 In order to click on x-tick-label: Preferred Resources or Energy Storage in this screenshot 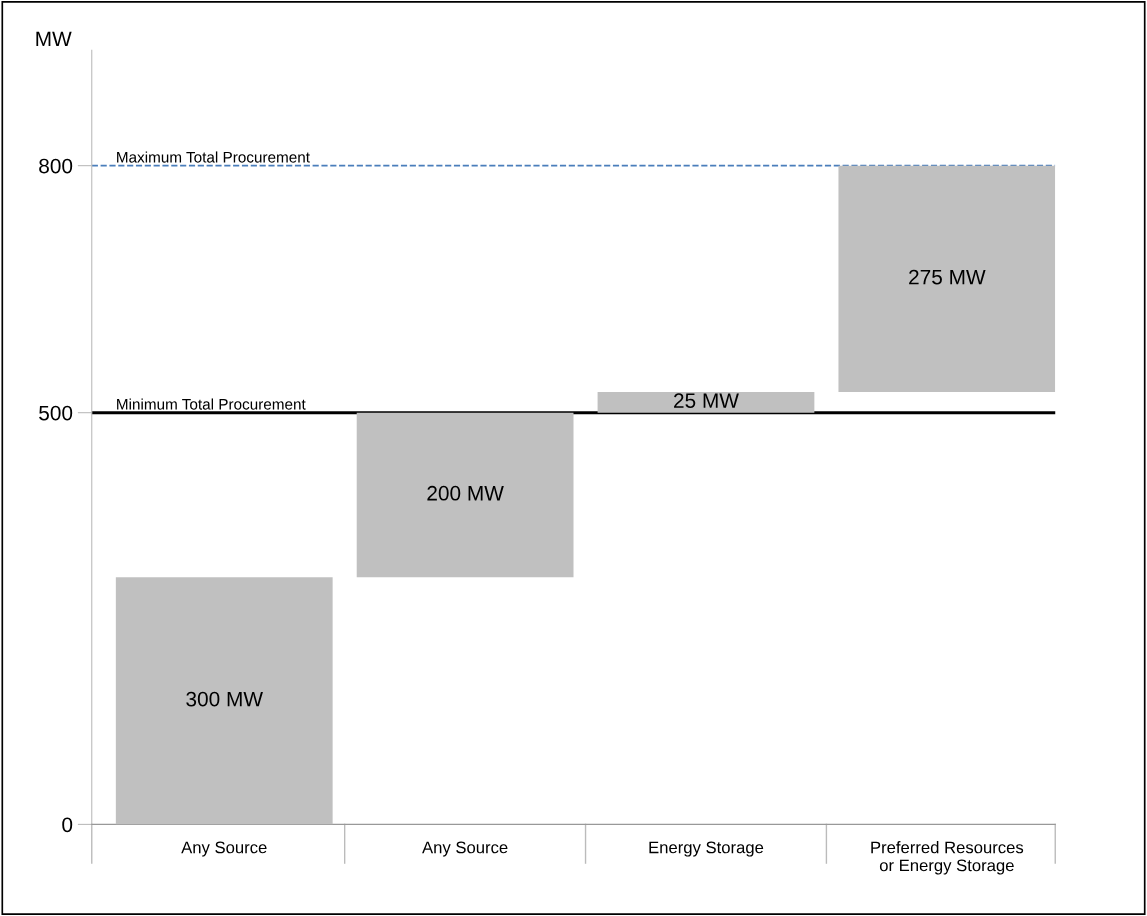, I will do `click(947, 858)`.